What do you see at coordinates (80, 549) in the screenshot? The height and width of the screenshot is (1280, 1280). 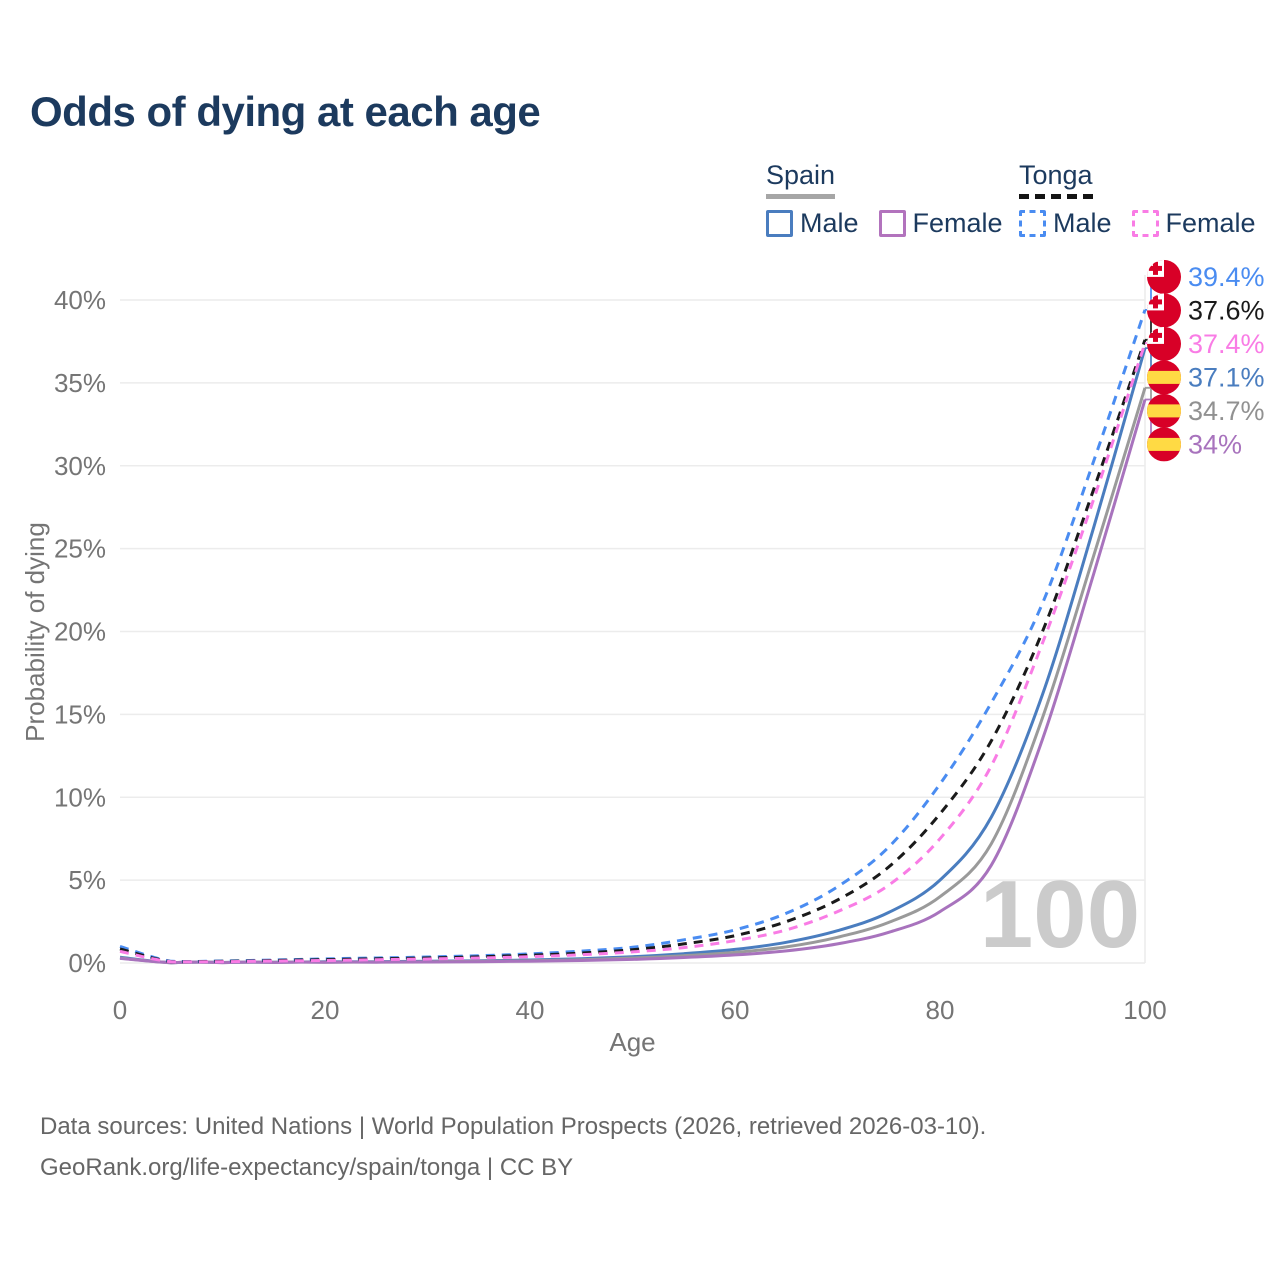 I see `y-tick-label: 25%` at bounding box center [80, 549].